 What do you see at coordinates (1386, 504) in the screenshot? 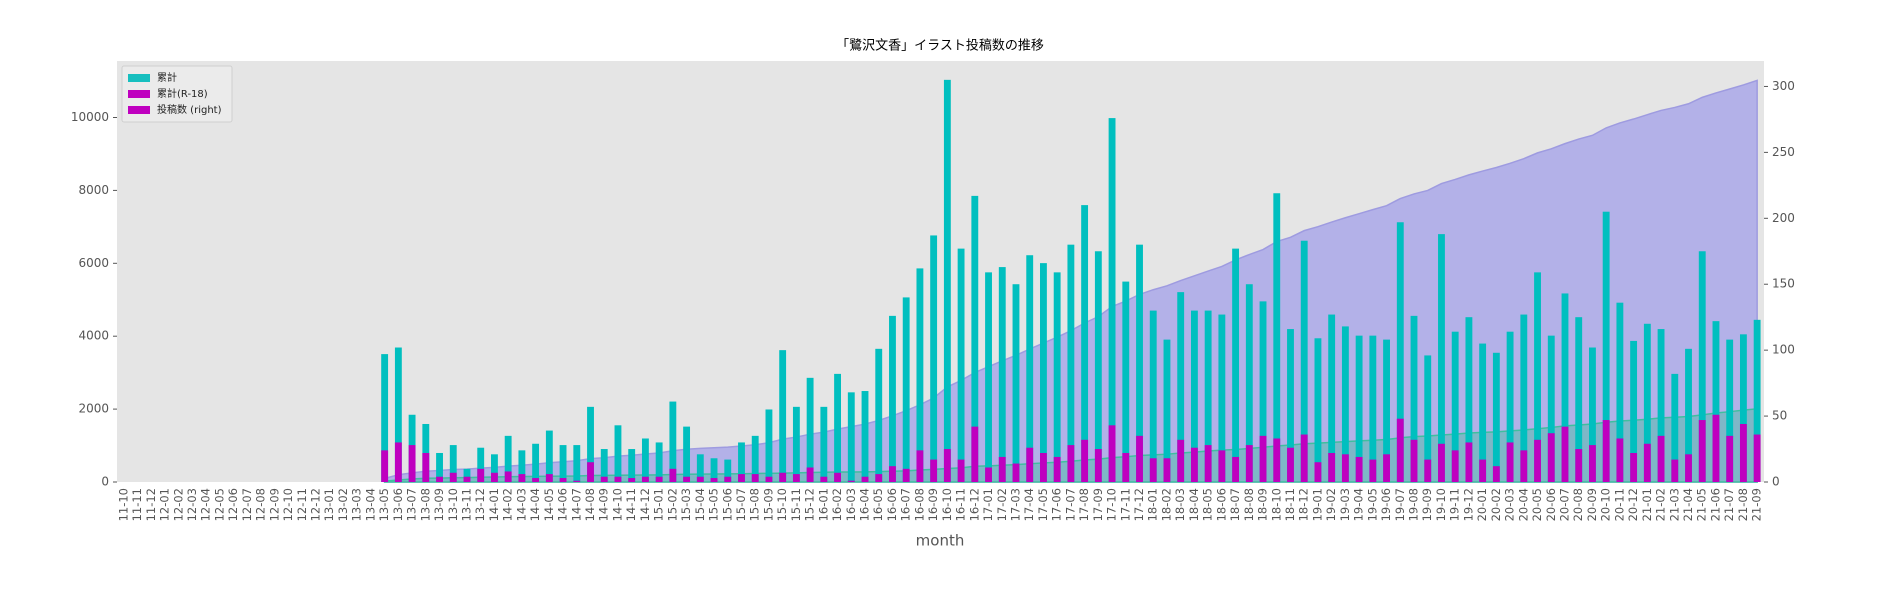
I see `x-tick-label: 19-06` at bounding box center [1386, 504].